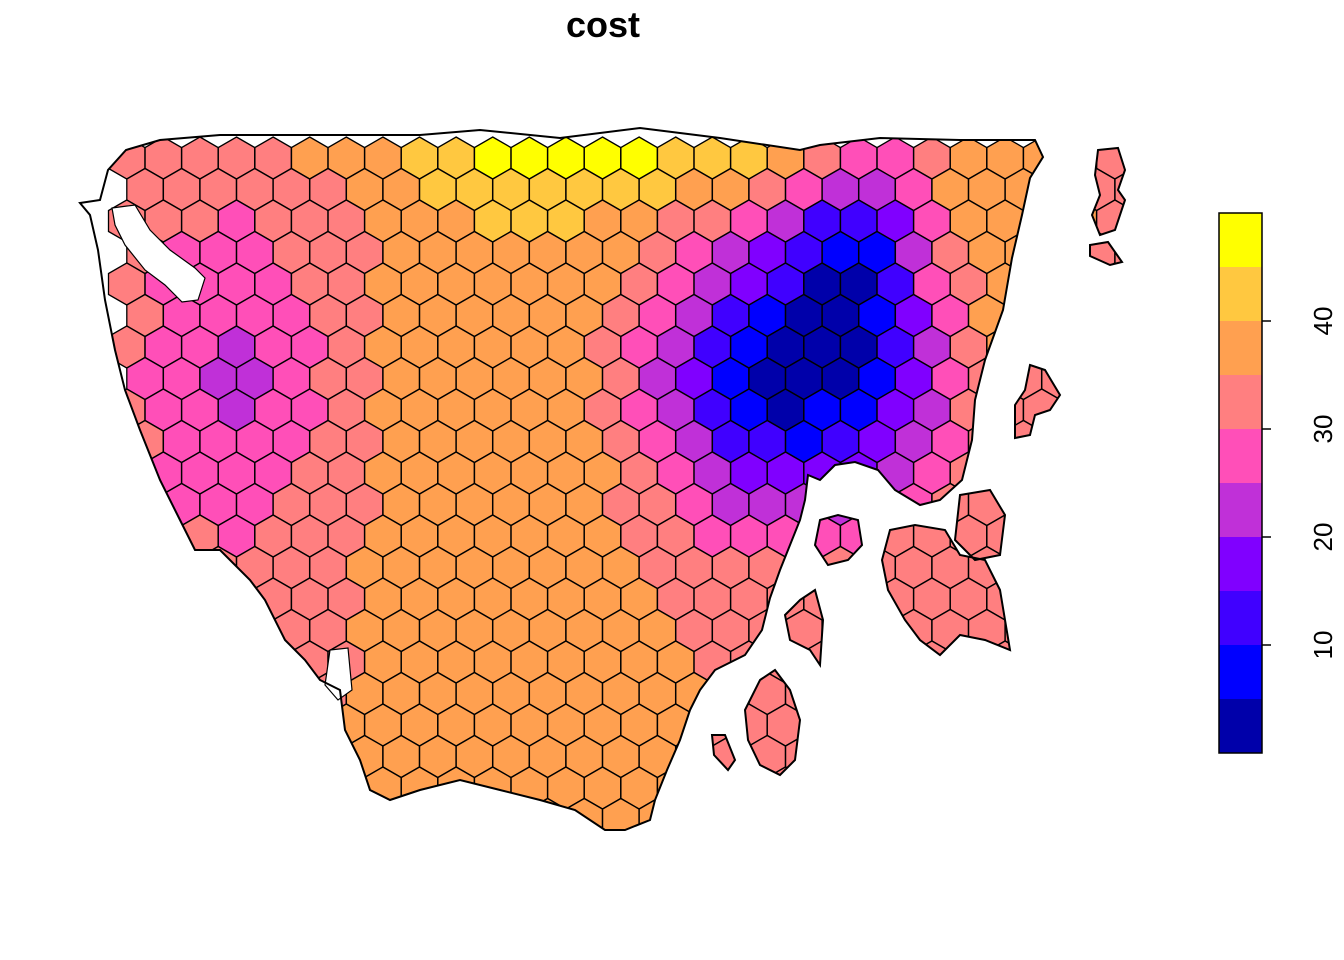  What do you see at coordinates (338, 674) in the screenshot?
I see `inlet-shape` at bounding box center [338, 674].